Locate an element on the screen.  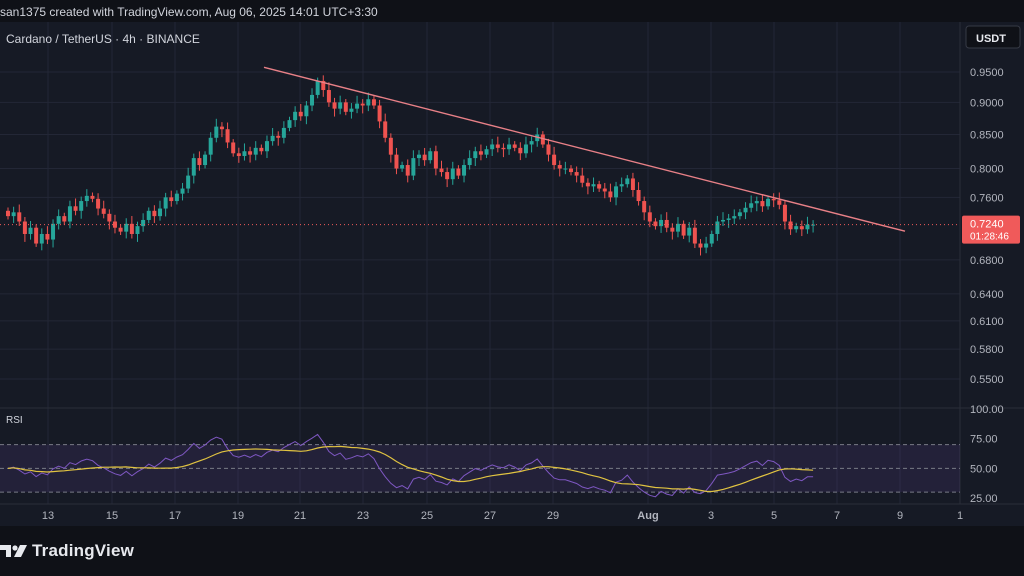
last-price-value: 0.7240 is located at coordinates (987, 225).